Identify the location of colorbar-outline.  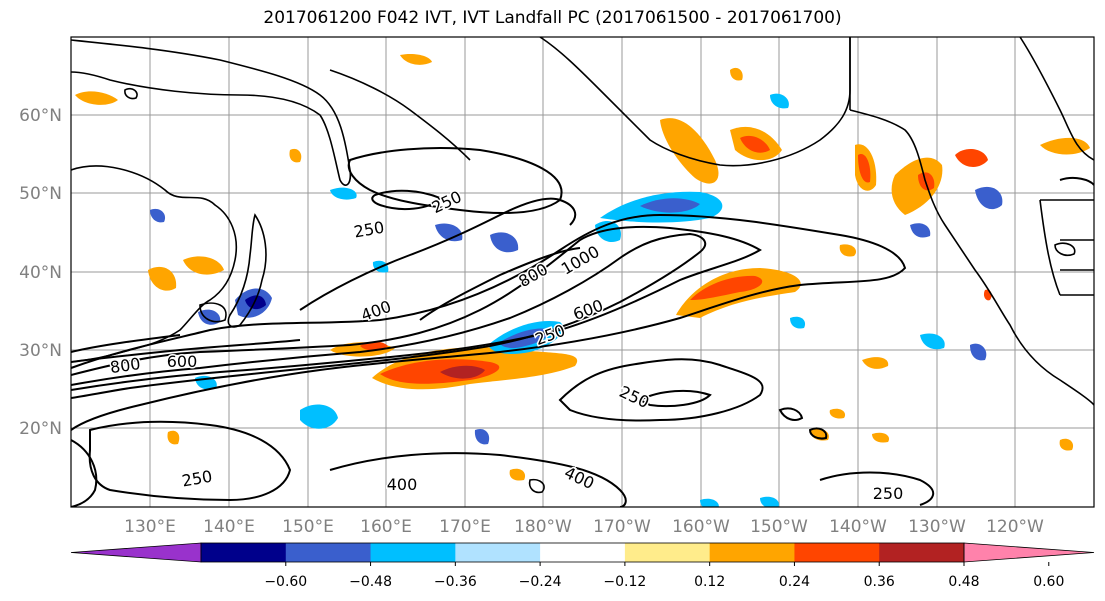
(582, 552).